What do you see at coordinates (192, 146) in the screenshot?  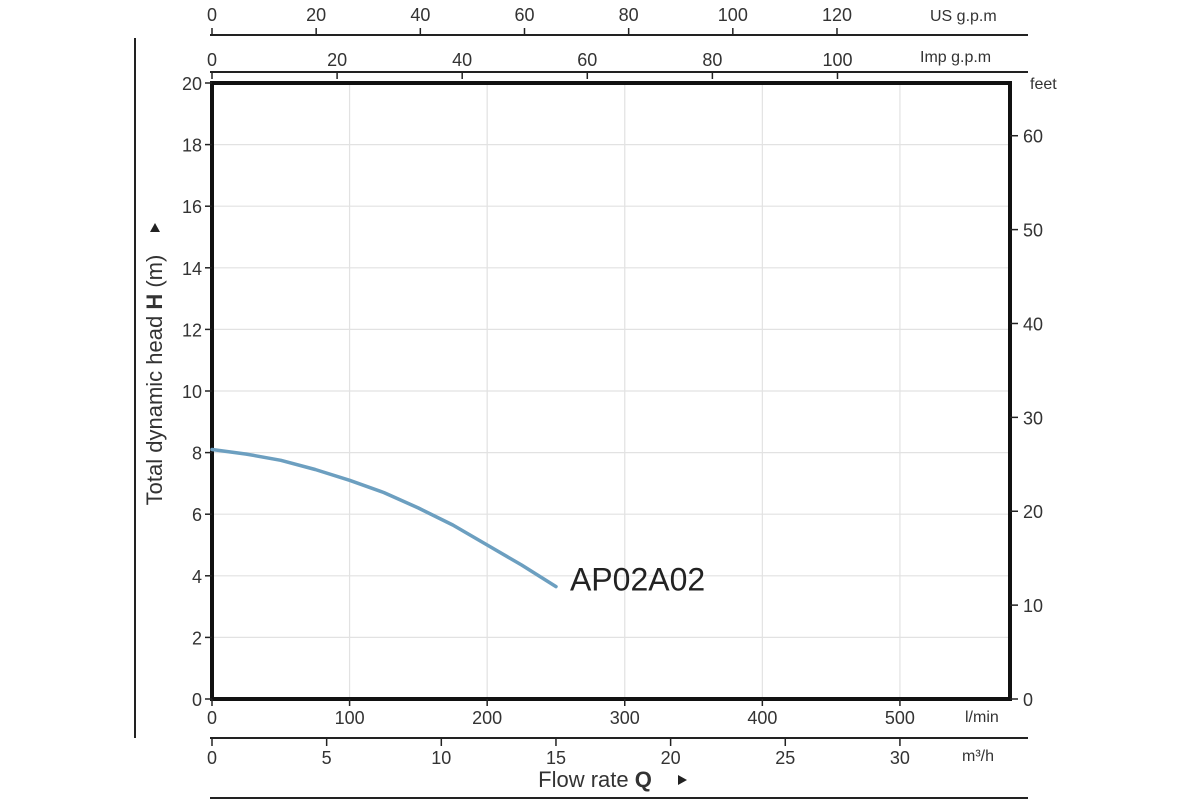 I see `y-tick-label: 18` at bounding box center [192, 146].